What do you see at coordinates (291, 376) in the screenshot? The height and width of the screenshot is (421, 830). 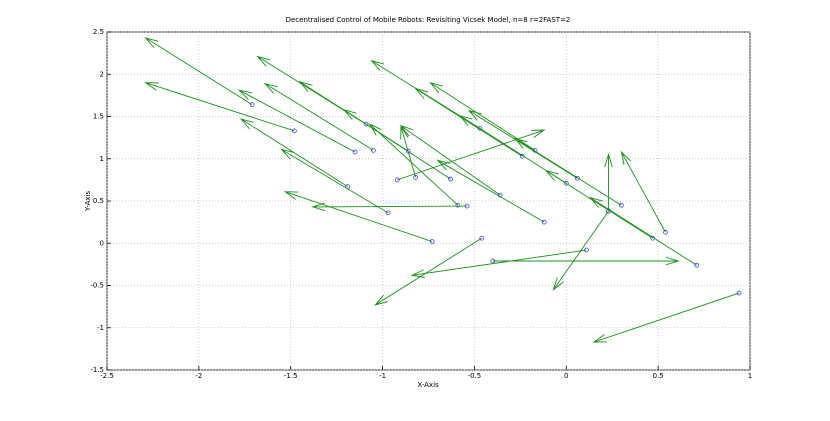 I see `x-tick-label: -1.5` at bounding box center [291, 376].